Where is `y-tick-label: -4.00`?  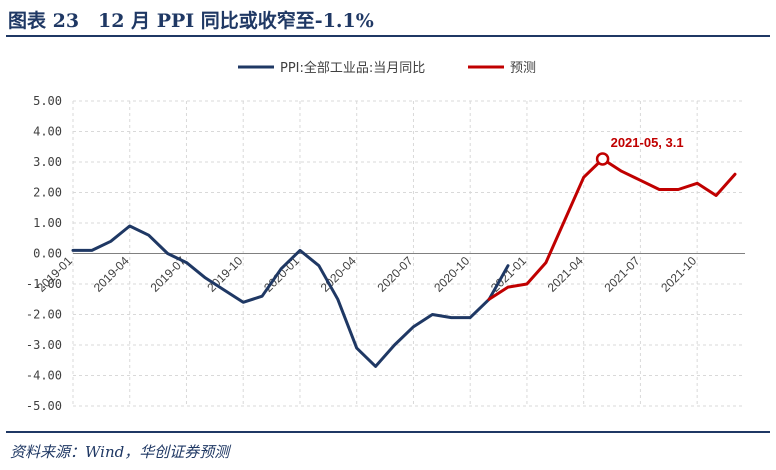
y-tick-label: -4.00 is located at coordinates (44, 376).